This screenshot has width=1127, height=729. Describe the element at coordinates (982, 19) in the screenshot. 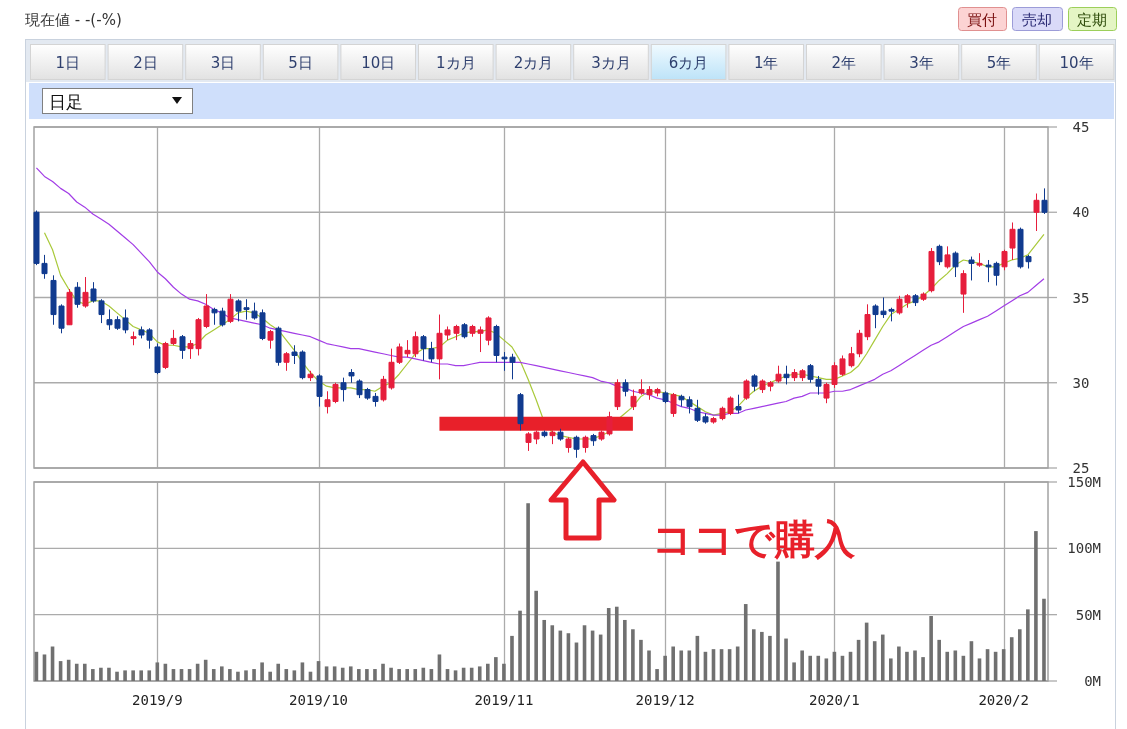

I see `button: 買付` at that location.